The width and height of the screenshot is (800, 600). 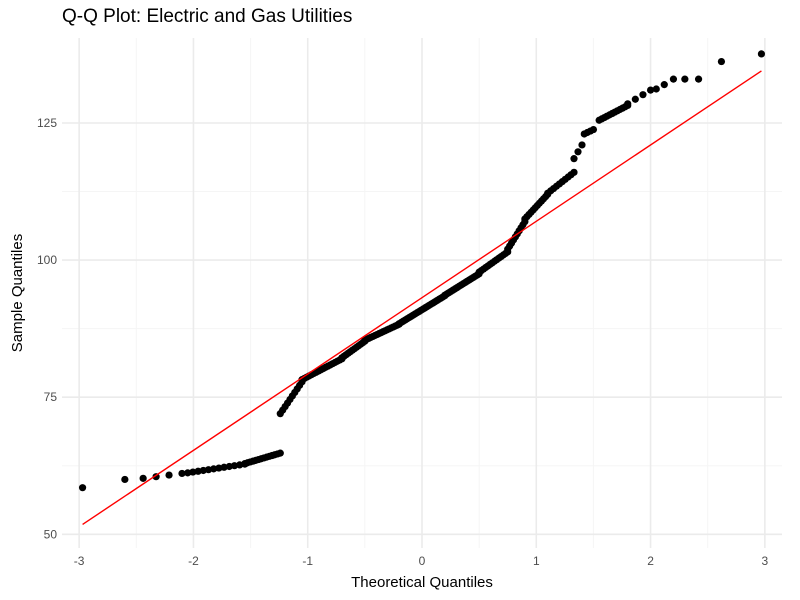 What do you see at coordinates (51, 397) in the screenshot?
I see `y-tick-label: 75` at bounding box center [51, 397].